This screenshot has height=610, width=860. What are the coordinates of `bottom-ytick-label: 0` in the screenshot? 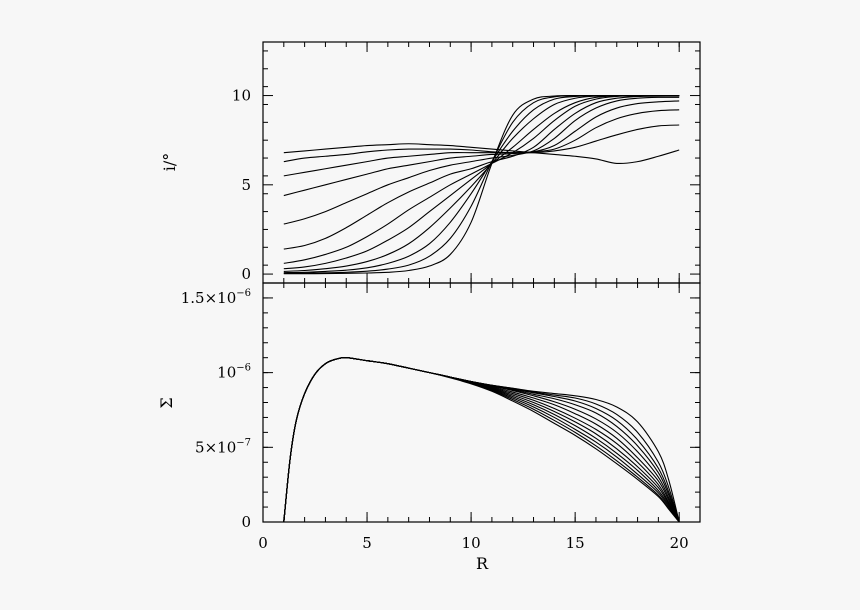 It's located at (246, 522).